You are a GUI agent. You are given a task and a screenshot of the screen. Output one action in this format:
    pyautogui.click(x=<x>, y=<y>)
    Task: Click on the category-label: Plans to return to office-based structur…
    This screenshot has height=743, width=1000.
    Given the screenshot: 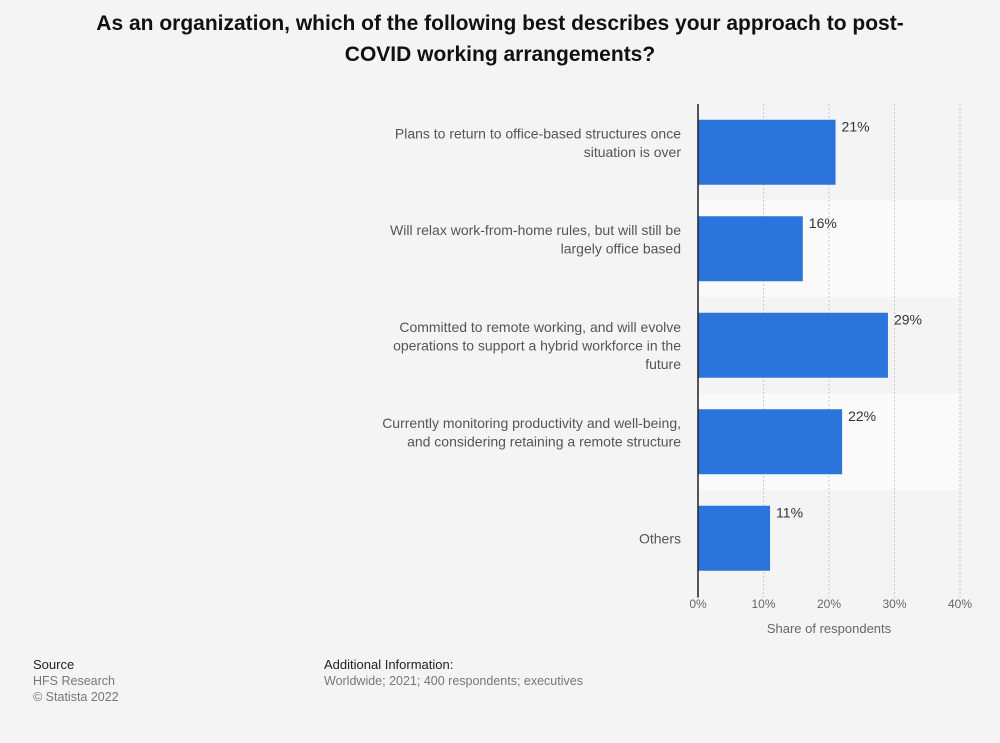 What is the action you would take?
    pyautogui.click(x=538, y=143)
    